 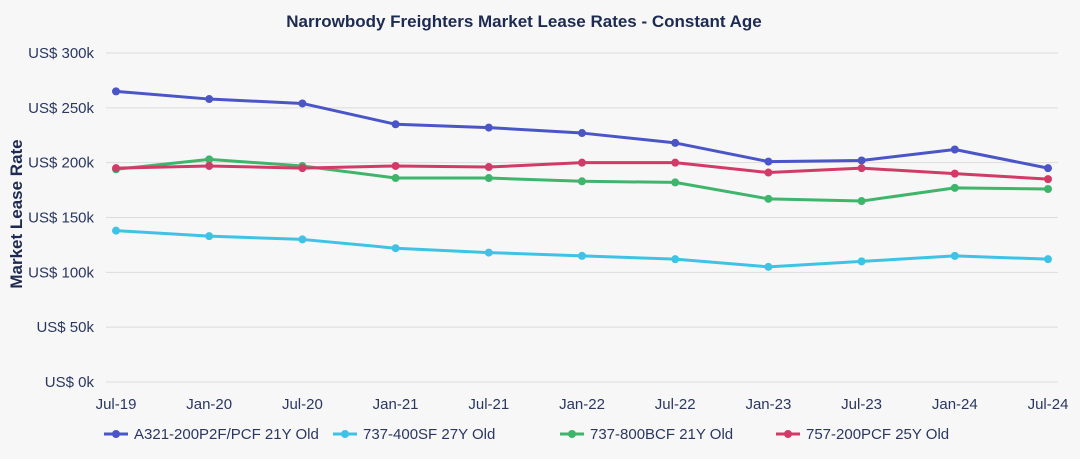 What do you see at coordinates (209, 404) in the screenshot?
I see `x-tick-label: Jan-20` at bounding box center [209, 404].